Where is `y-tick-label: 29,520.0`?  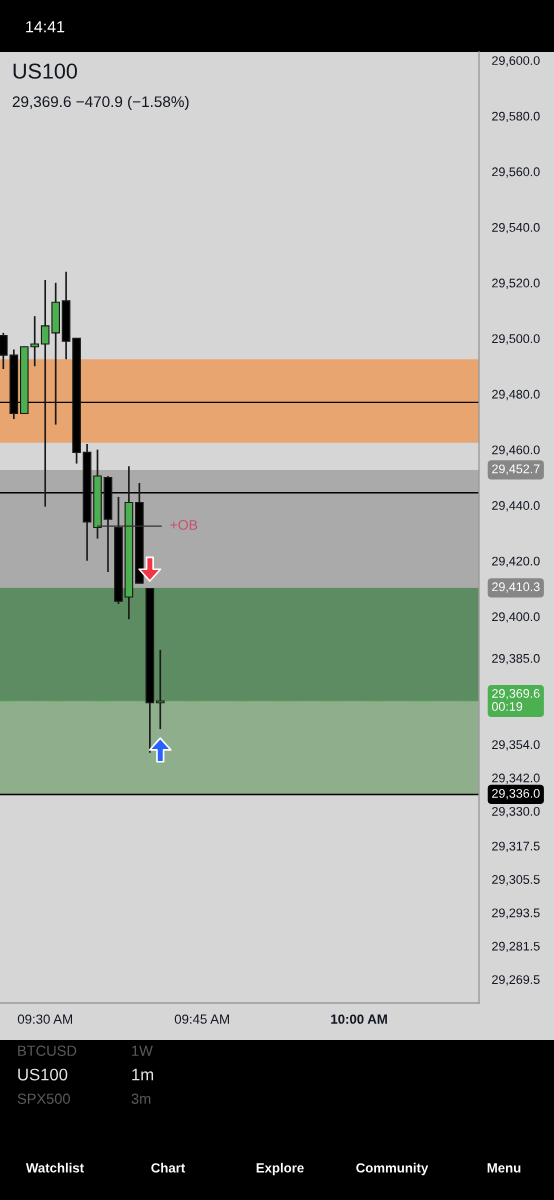
y-tick-label: 29,520.0 is located at coordinates (516, 283).